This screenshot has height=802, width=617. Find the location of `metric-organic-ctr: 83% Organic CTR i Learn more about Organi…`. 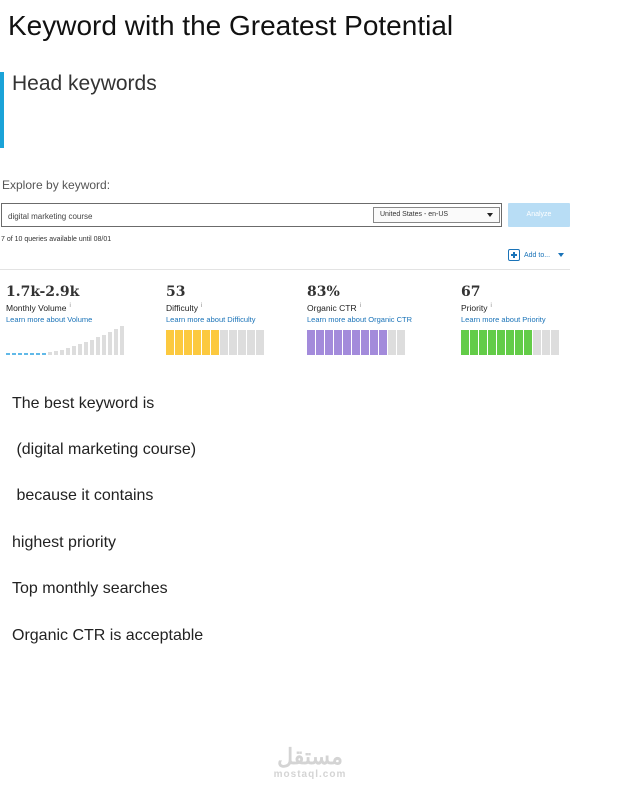

metric-organic-ctr: 83% Organic CTR i Learn more about Organi… is located at coordinates (377, 319).